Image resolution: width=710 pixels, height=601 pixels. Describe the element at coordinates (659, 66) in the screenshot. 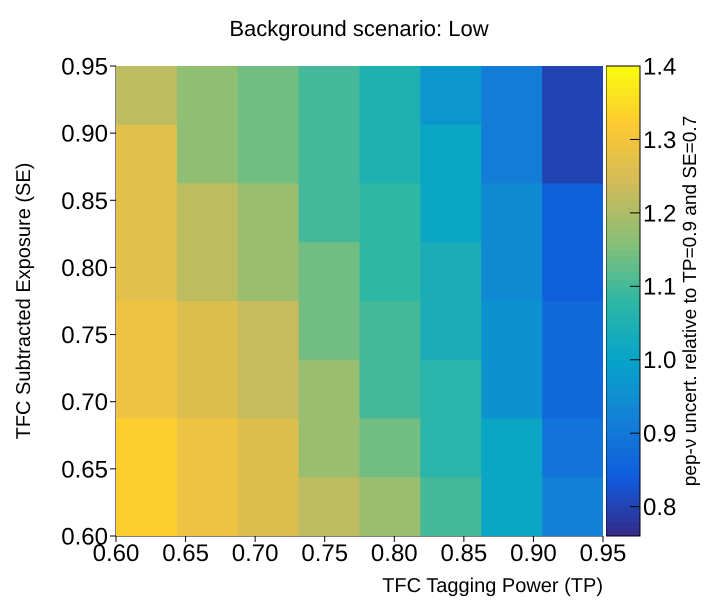

I see `color-bar-label: 1.4` at that location.